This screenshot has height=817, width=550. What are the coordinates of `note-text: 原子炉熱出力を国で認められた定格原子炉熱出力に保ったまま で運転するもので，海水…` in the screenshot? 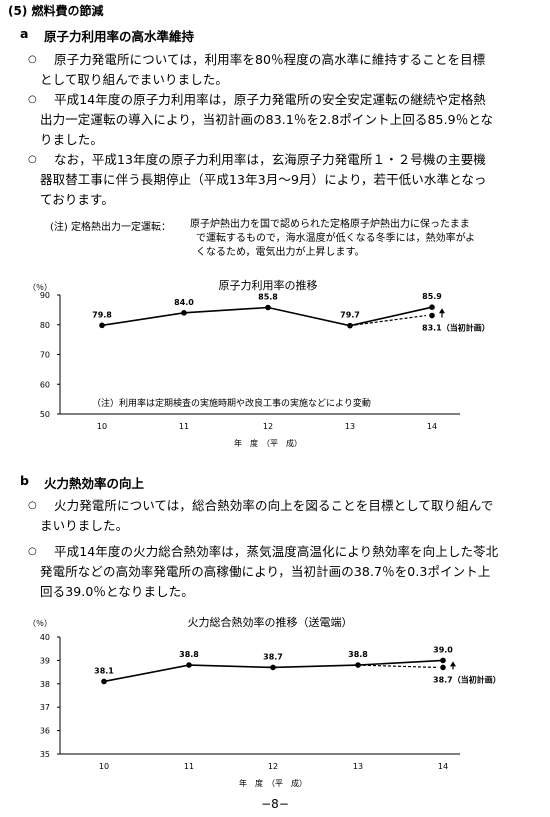 It's located at (333, 238).